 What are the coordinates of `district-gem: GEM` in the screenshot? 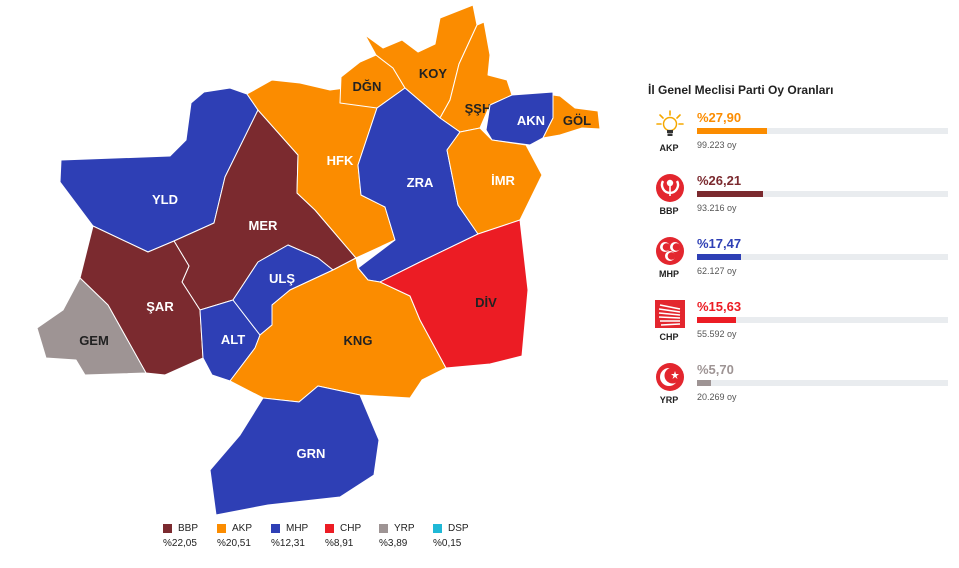 It's located at (91, 326).